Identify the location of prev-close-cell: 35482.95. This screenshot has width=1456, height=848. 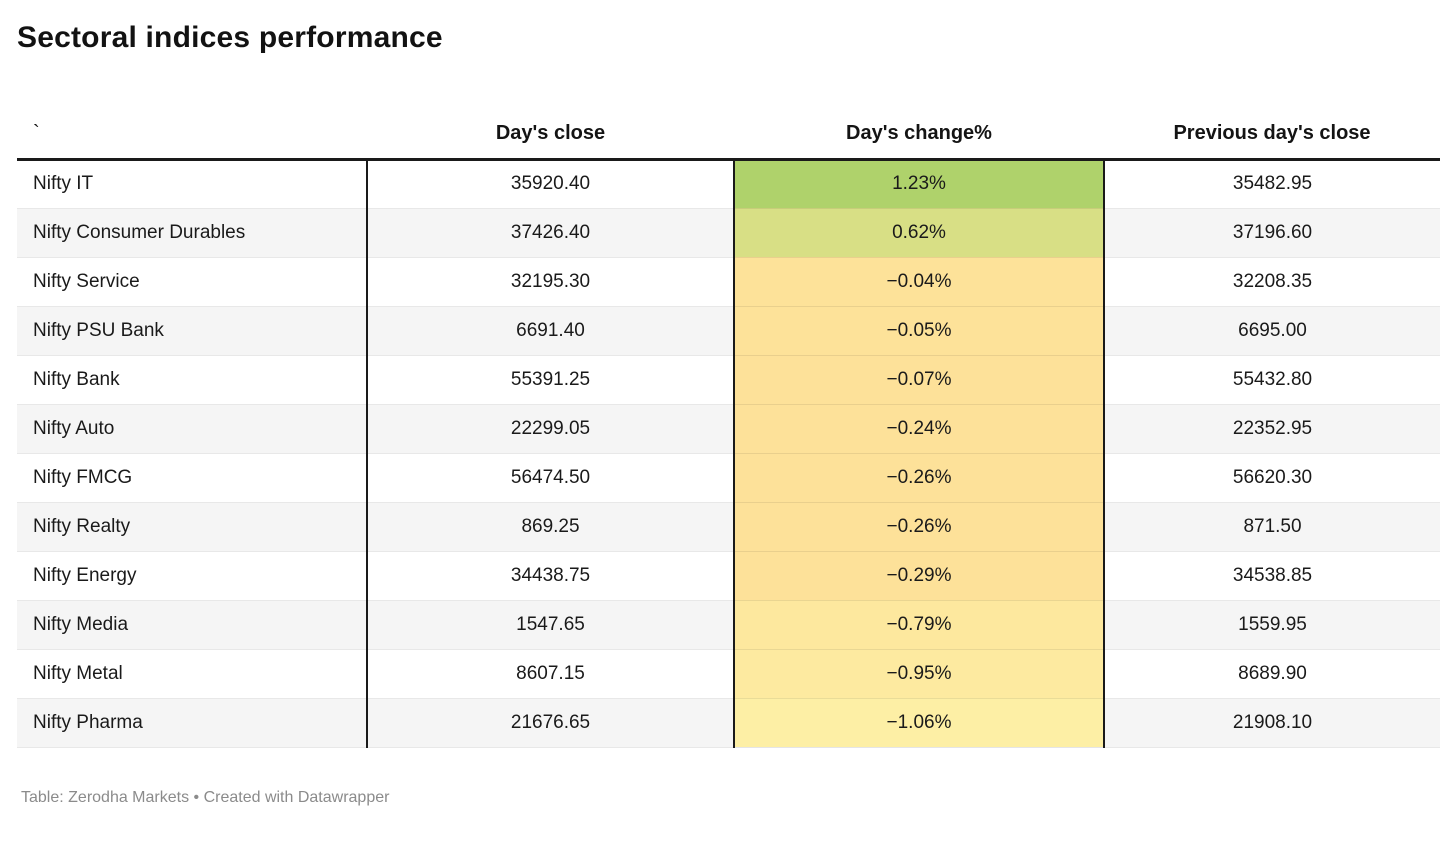
(1272, 183).